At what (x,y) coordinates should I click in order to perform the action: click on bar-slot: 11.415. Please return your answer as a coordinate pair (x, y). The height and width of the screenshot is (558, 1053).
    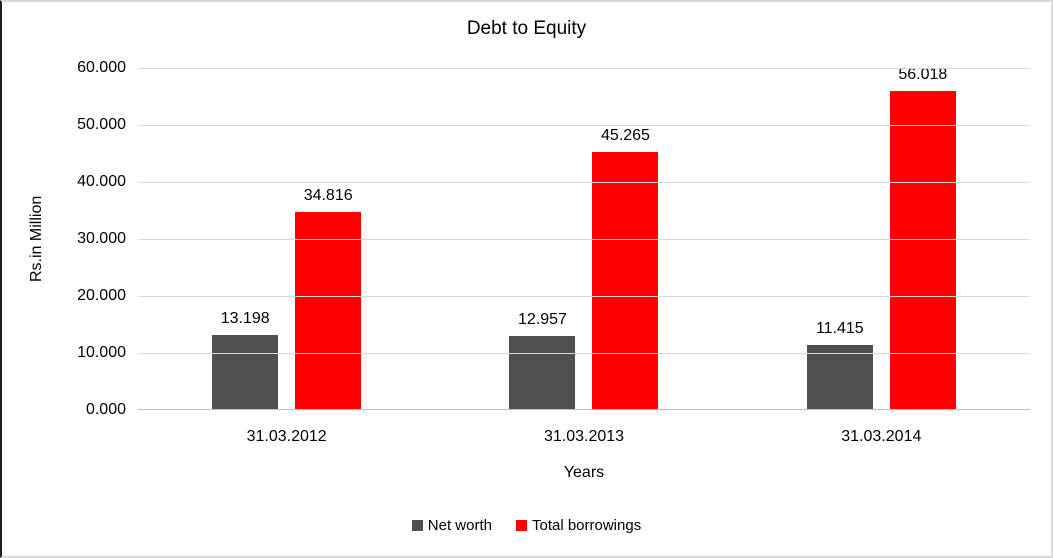
    Looking at the image, I should click on (839, 239).